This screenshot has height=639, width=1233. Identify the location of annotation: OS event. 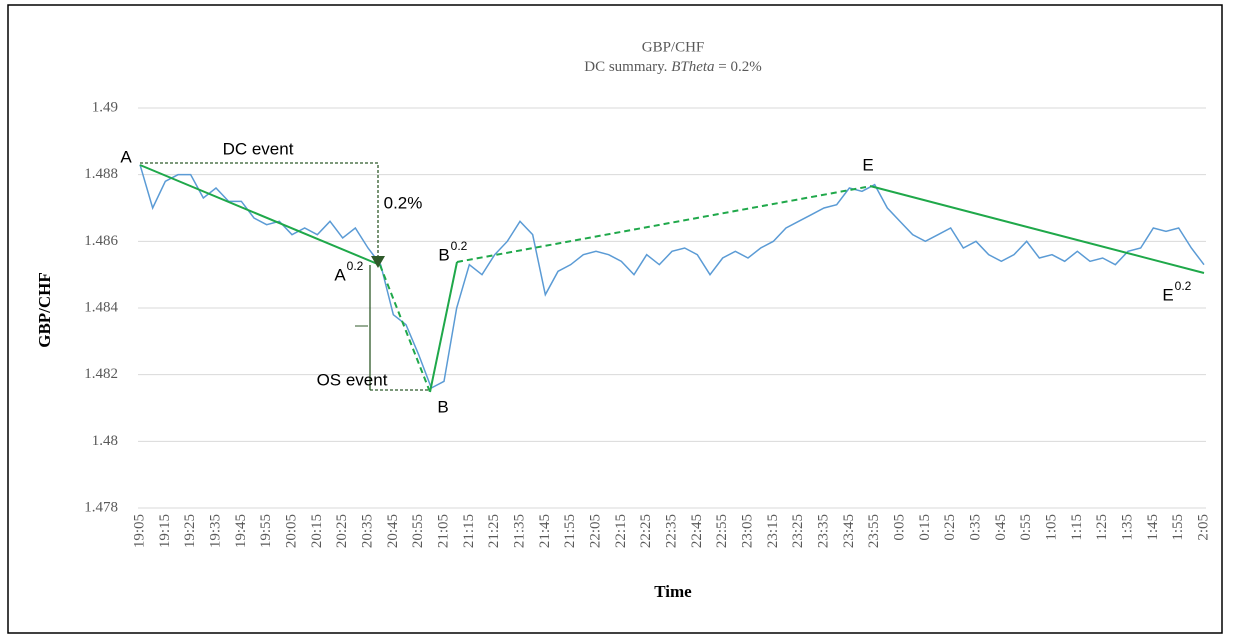
(352, 379).